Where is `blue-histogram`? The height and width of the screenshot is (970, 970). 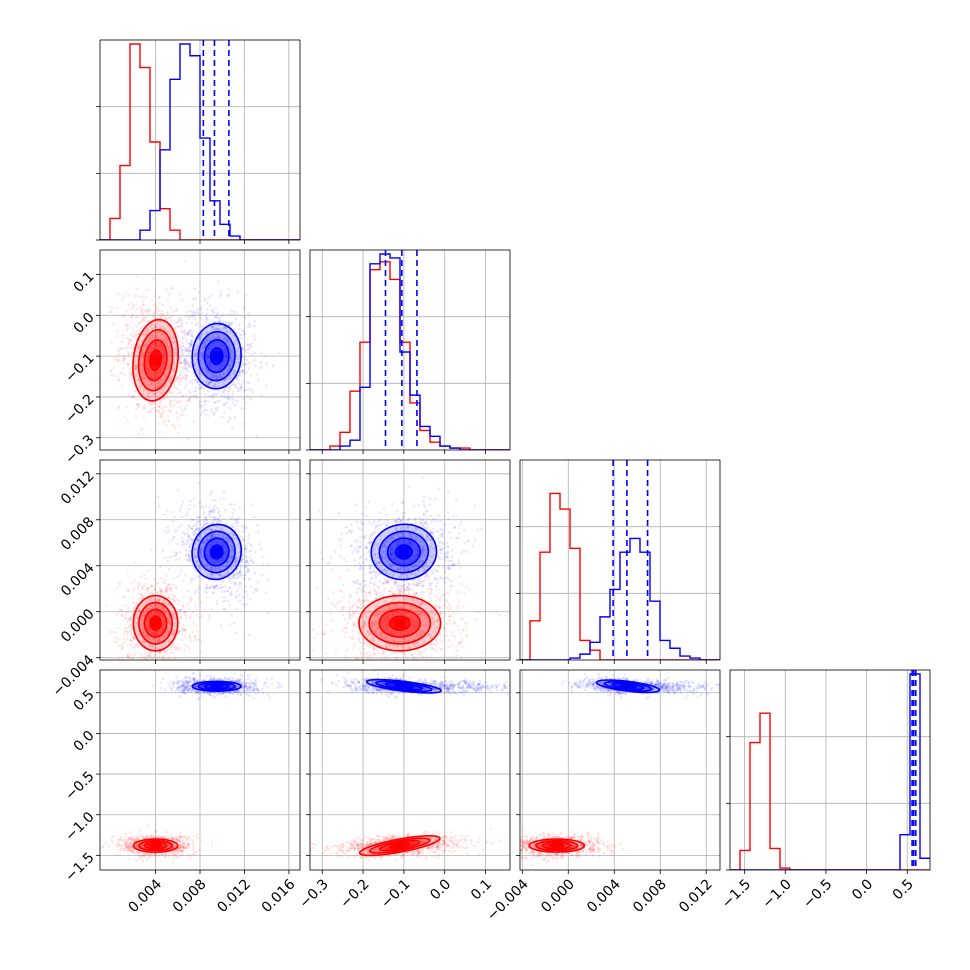
blue-histogram is located at coordinates (830, 771).